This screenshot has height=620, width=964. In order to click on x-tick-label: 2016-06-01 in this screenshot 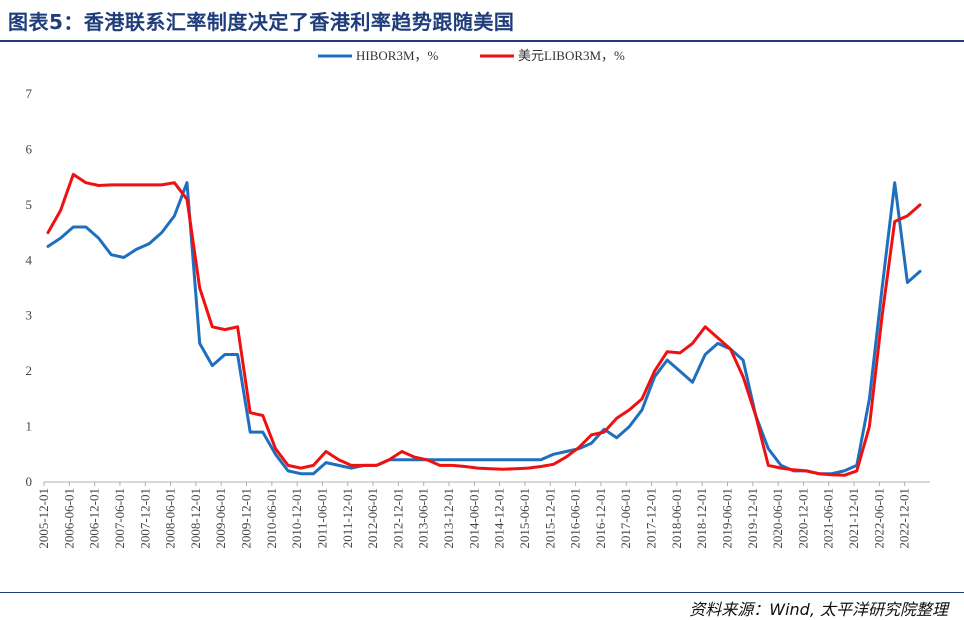, I will do `click(575, 518)`.